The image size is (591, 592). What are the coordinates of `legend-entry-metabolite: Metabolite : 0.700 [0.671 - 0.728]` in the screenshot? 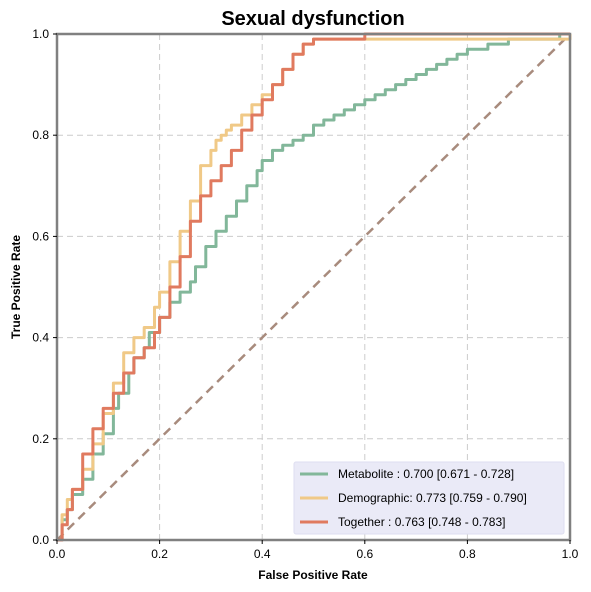 It's located at (426, 474).